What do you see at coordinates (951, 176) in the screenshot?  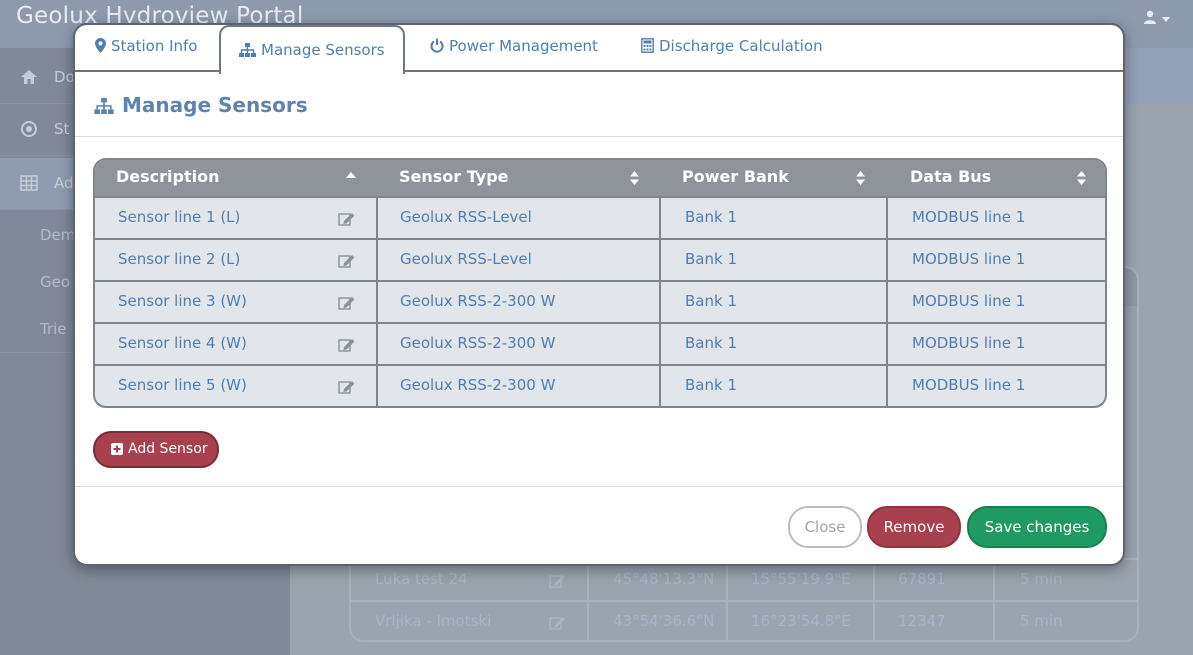 I see `column-header-data-bus: Data Bus` at bounding box center [951, 176].